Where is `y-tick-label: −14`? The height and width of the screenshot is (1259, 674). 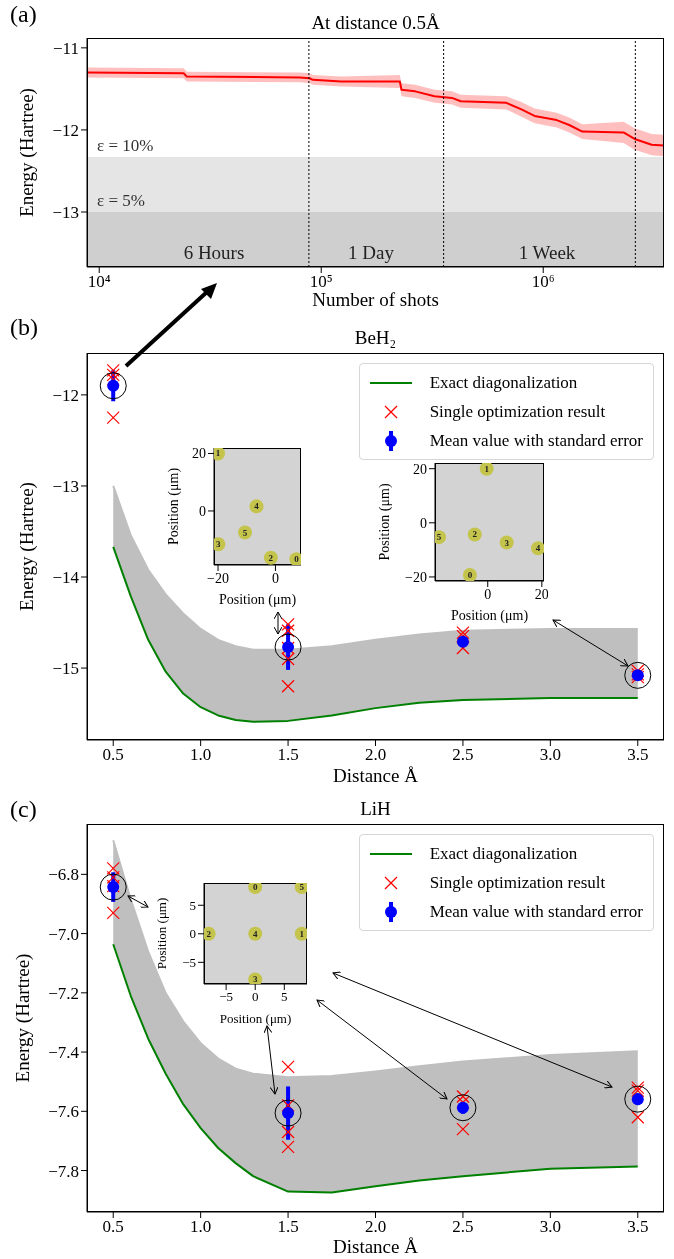
y-tick-label: −14 is located at coordinates (66, 578).